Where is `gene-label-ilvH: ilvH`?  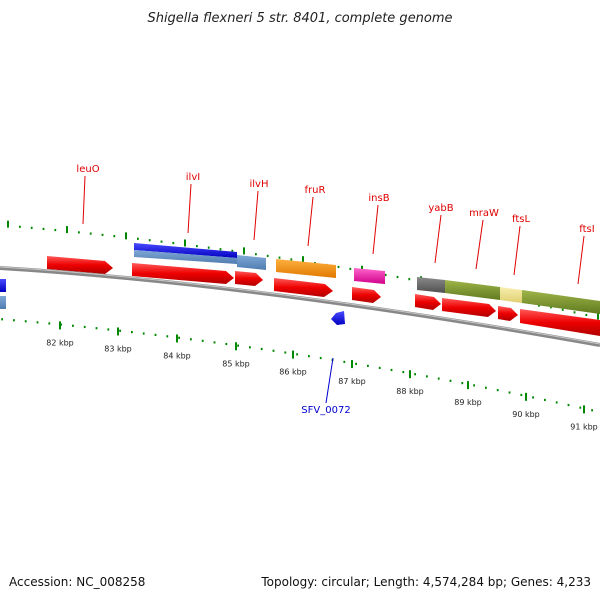
gene-label-ilvH: ilvH is located at coordinates (259, 184).